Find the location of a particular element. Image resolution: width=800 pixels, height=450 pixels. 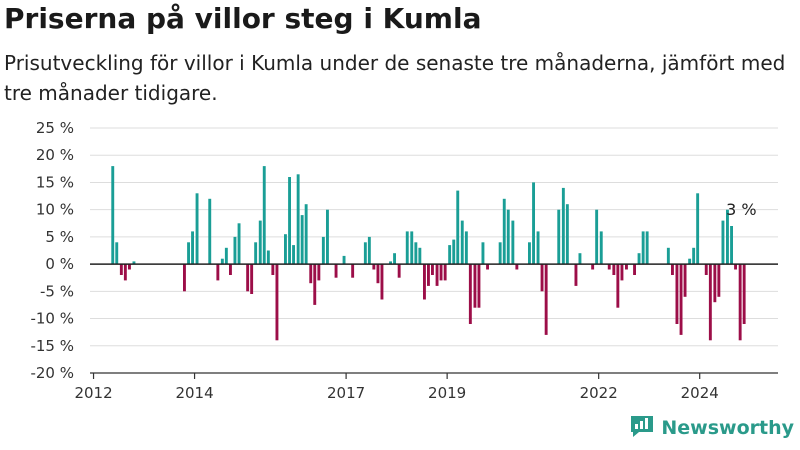

x-tick-label: 2017 is located at coordinates (346, 393).